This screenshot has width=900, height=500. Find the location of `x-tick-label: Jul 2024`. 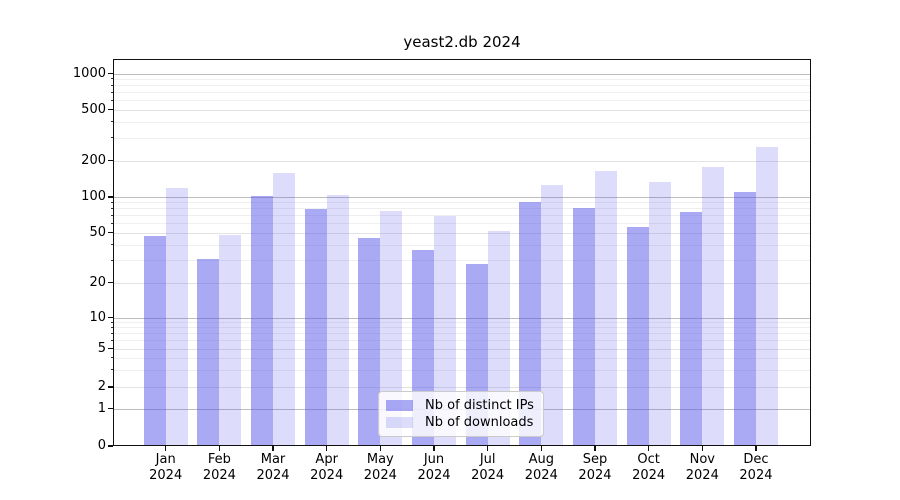

x-tick-label: Jul 2024 is located at coordinates (488, 467).